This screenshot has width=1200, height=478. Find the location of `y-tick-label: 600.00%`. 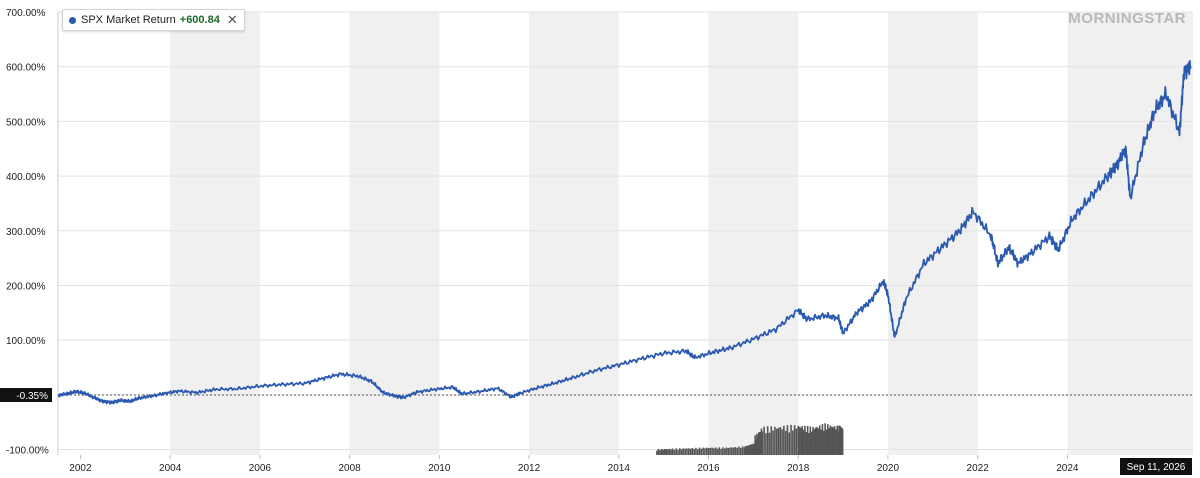

y-tick-label: 600.00% is located at coordinates (26, 68).